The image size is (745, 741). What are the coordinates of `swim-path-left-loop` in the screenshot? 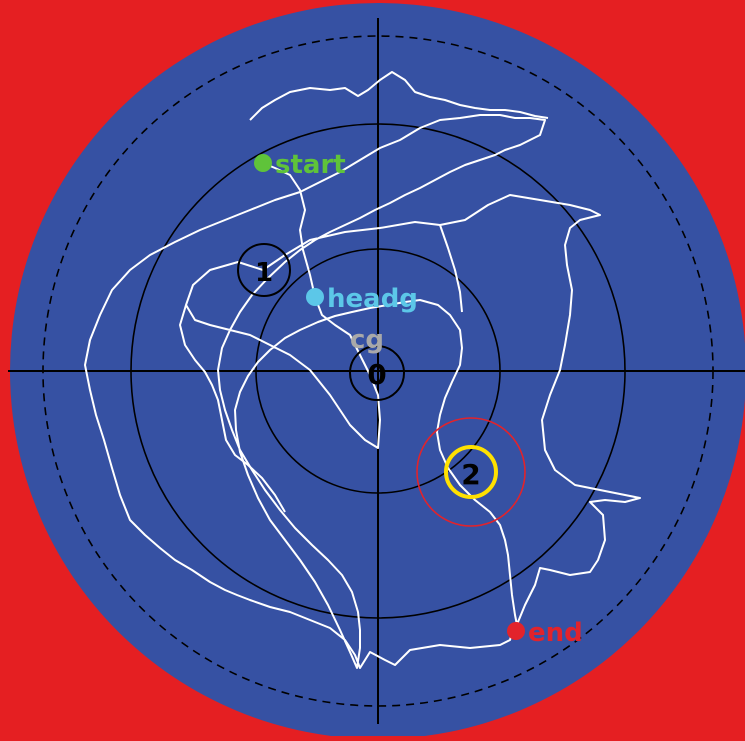 It's located at (232, 408).